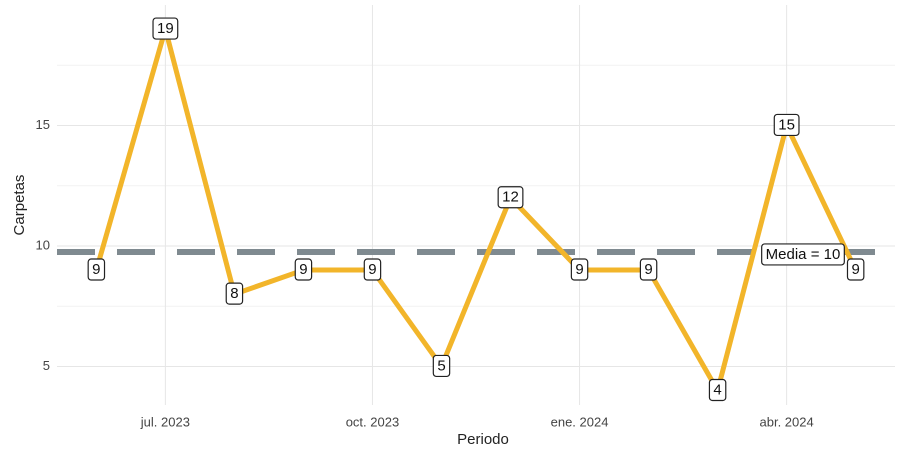  What do you see at coordinates (787, 421) in the screenshot?
I see `x-tick-label: abr. 2024` at bounding box center [787, 421].